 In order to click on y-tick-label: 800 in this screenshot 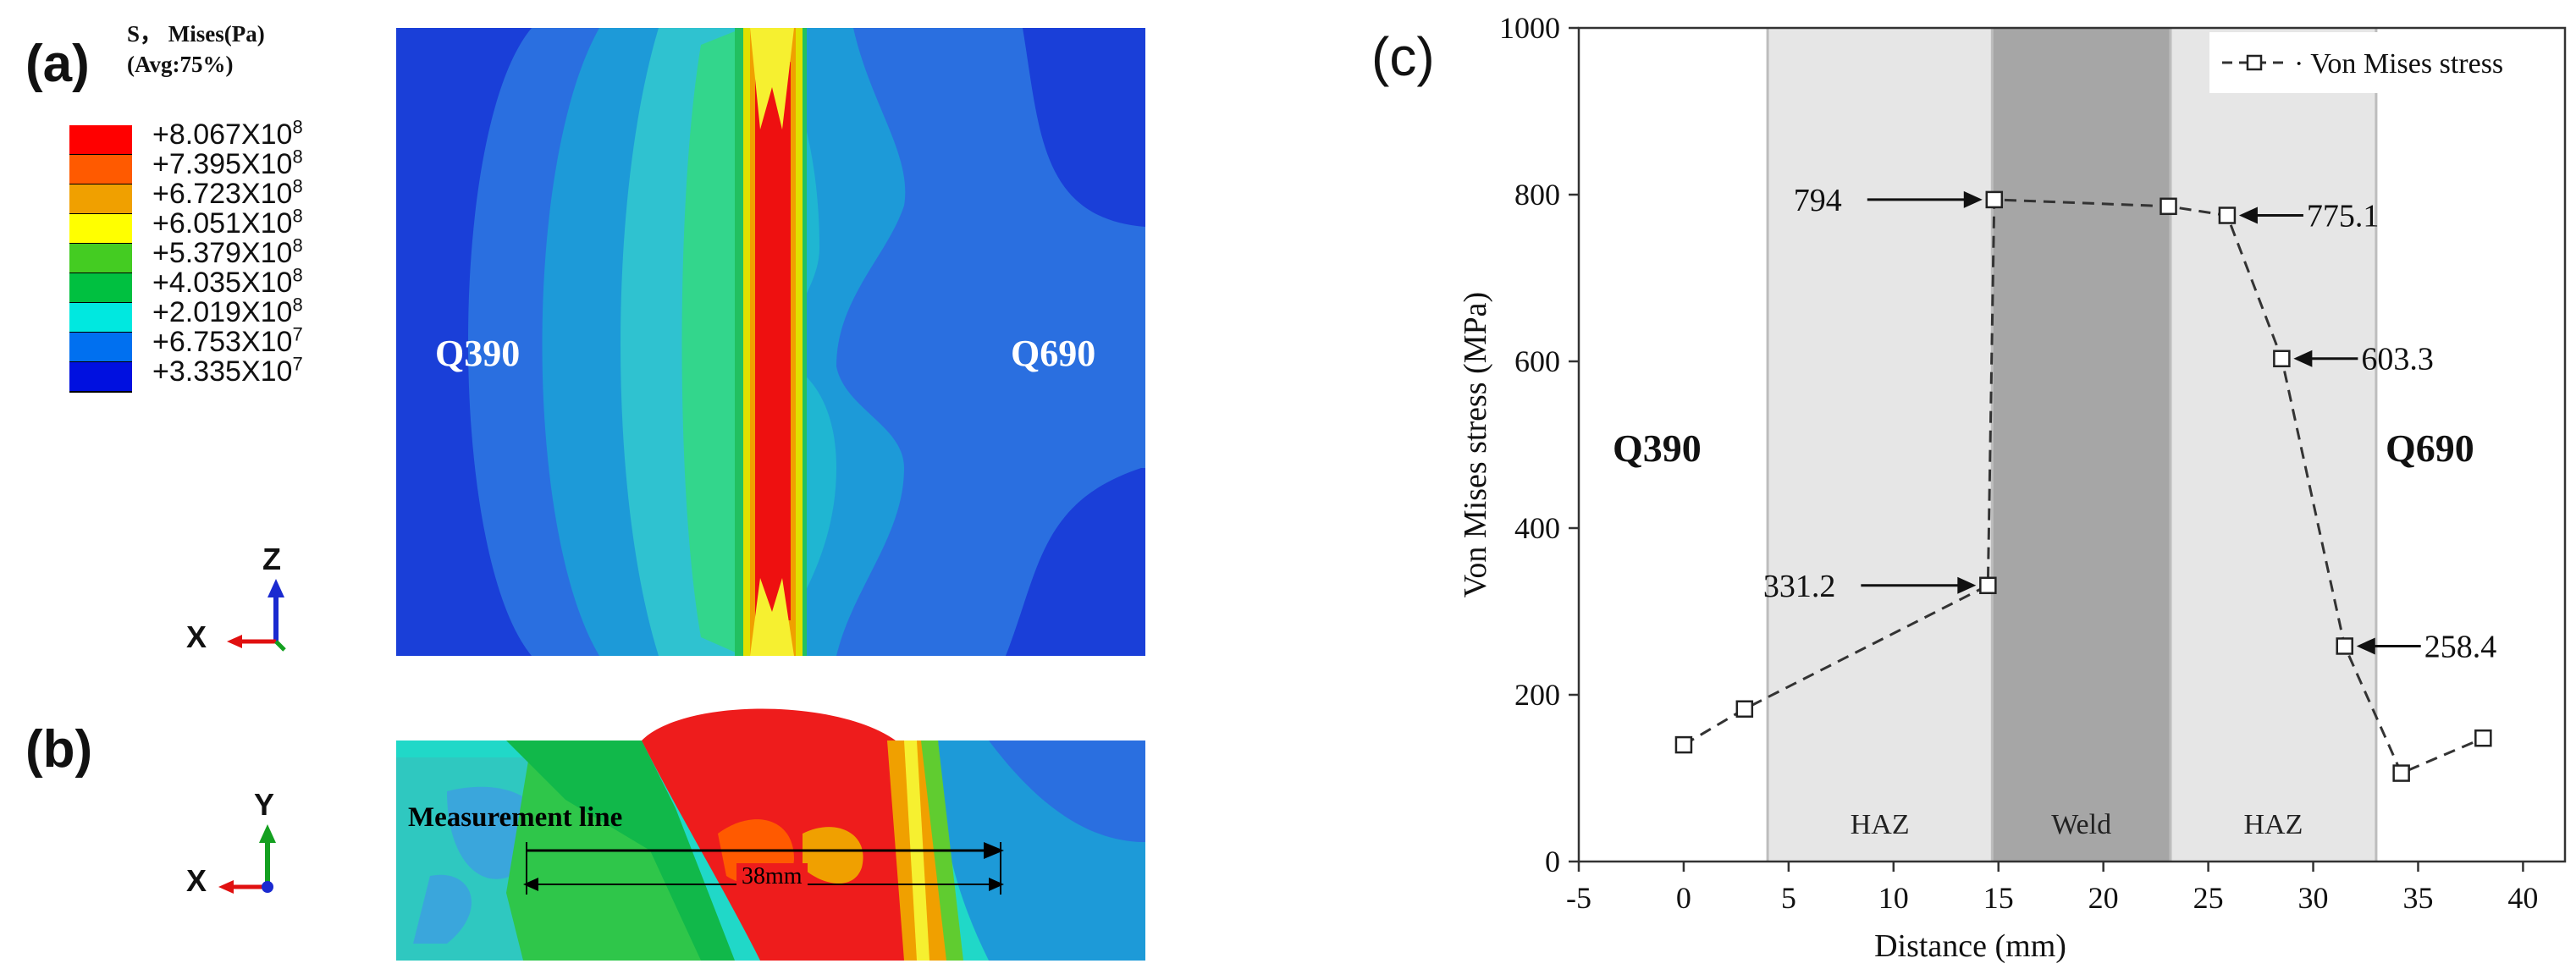, I will do `click(1537, 195)`.